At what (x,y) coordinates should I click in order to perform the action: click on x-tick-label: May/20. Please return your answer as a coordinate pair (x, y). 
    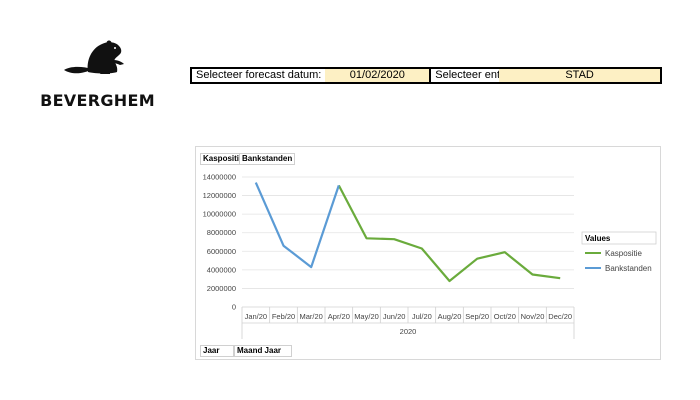
    Looking at the image, I should click on (366, 316).